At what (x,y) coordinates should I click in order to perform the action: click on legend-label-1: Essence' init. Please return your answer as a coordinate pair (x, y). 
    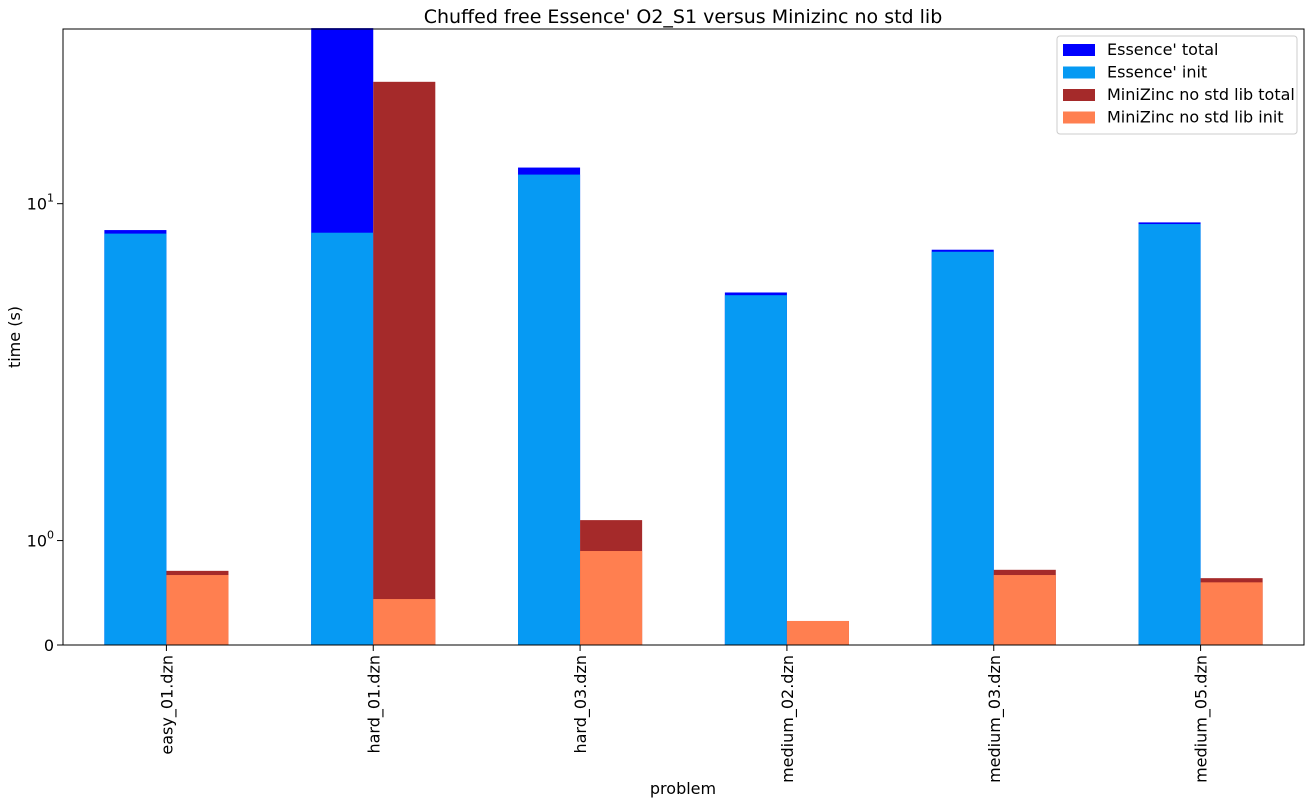
    Looking at the image, I should click on (1157, 72).